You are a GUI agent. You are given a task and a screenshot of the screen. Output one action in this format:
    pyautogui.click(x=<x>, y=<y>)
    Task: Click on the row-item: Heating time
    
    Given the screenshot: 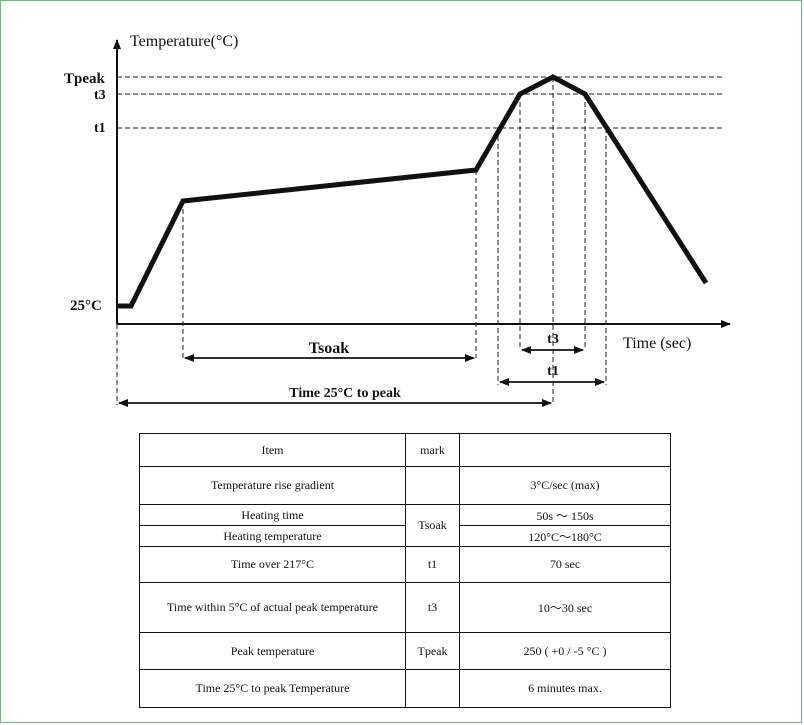 What is the action you would take?
    pyautogui.click(x=272, y=515)
    